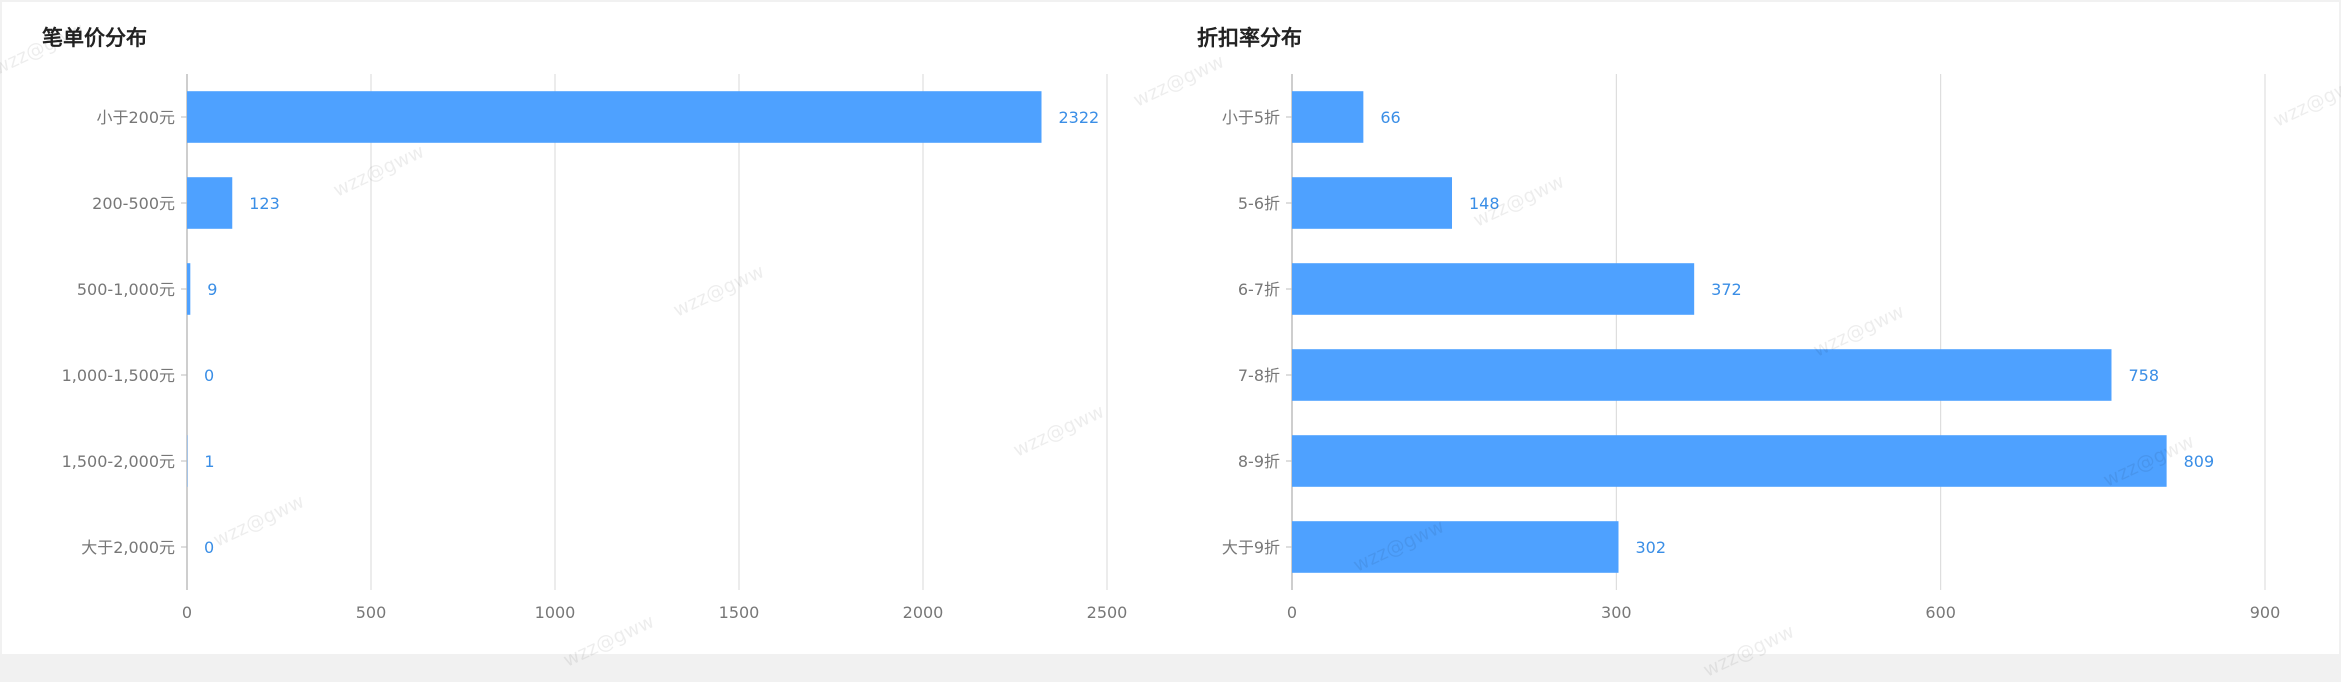 The image size is (2341, 682). What do you see at coordinates (2143, 375) in the screenshot?
I see `discount-value-label: 758` at bounding box center [2143, 375].